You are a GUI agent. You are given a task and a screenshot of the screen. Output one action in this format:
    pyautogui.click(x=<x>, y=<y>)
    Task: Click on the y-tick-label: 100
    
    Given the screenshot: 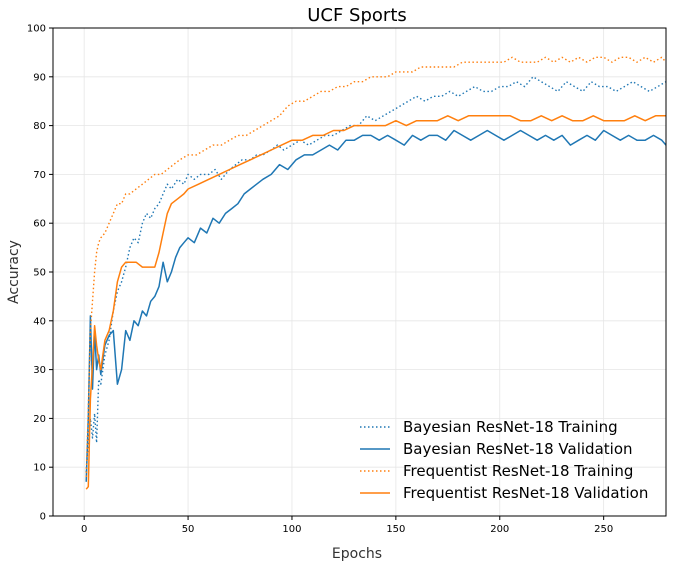 What is the action you would take?
    pyautogui.click(x=36, y=29)
    